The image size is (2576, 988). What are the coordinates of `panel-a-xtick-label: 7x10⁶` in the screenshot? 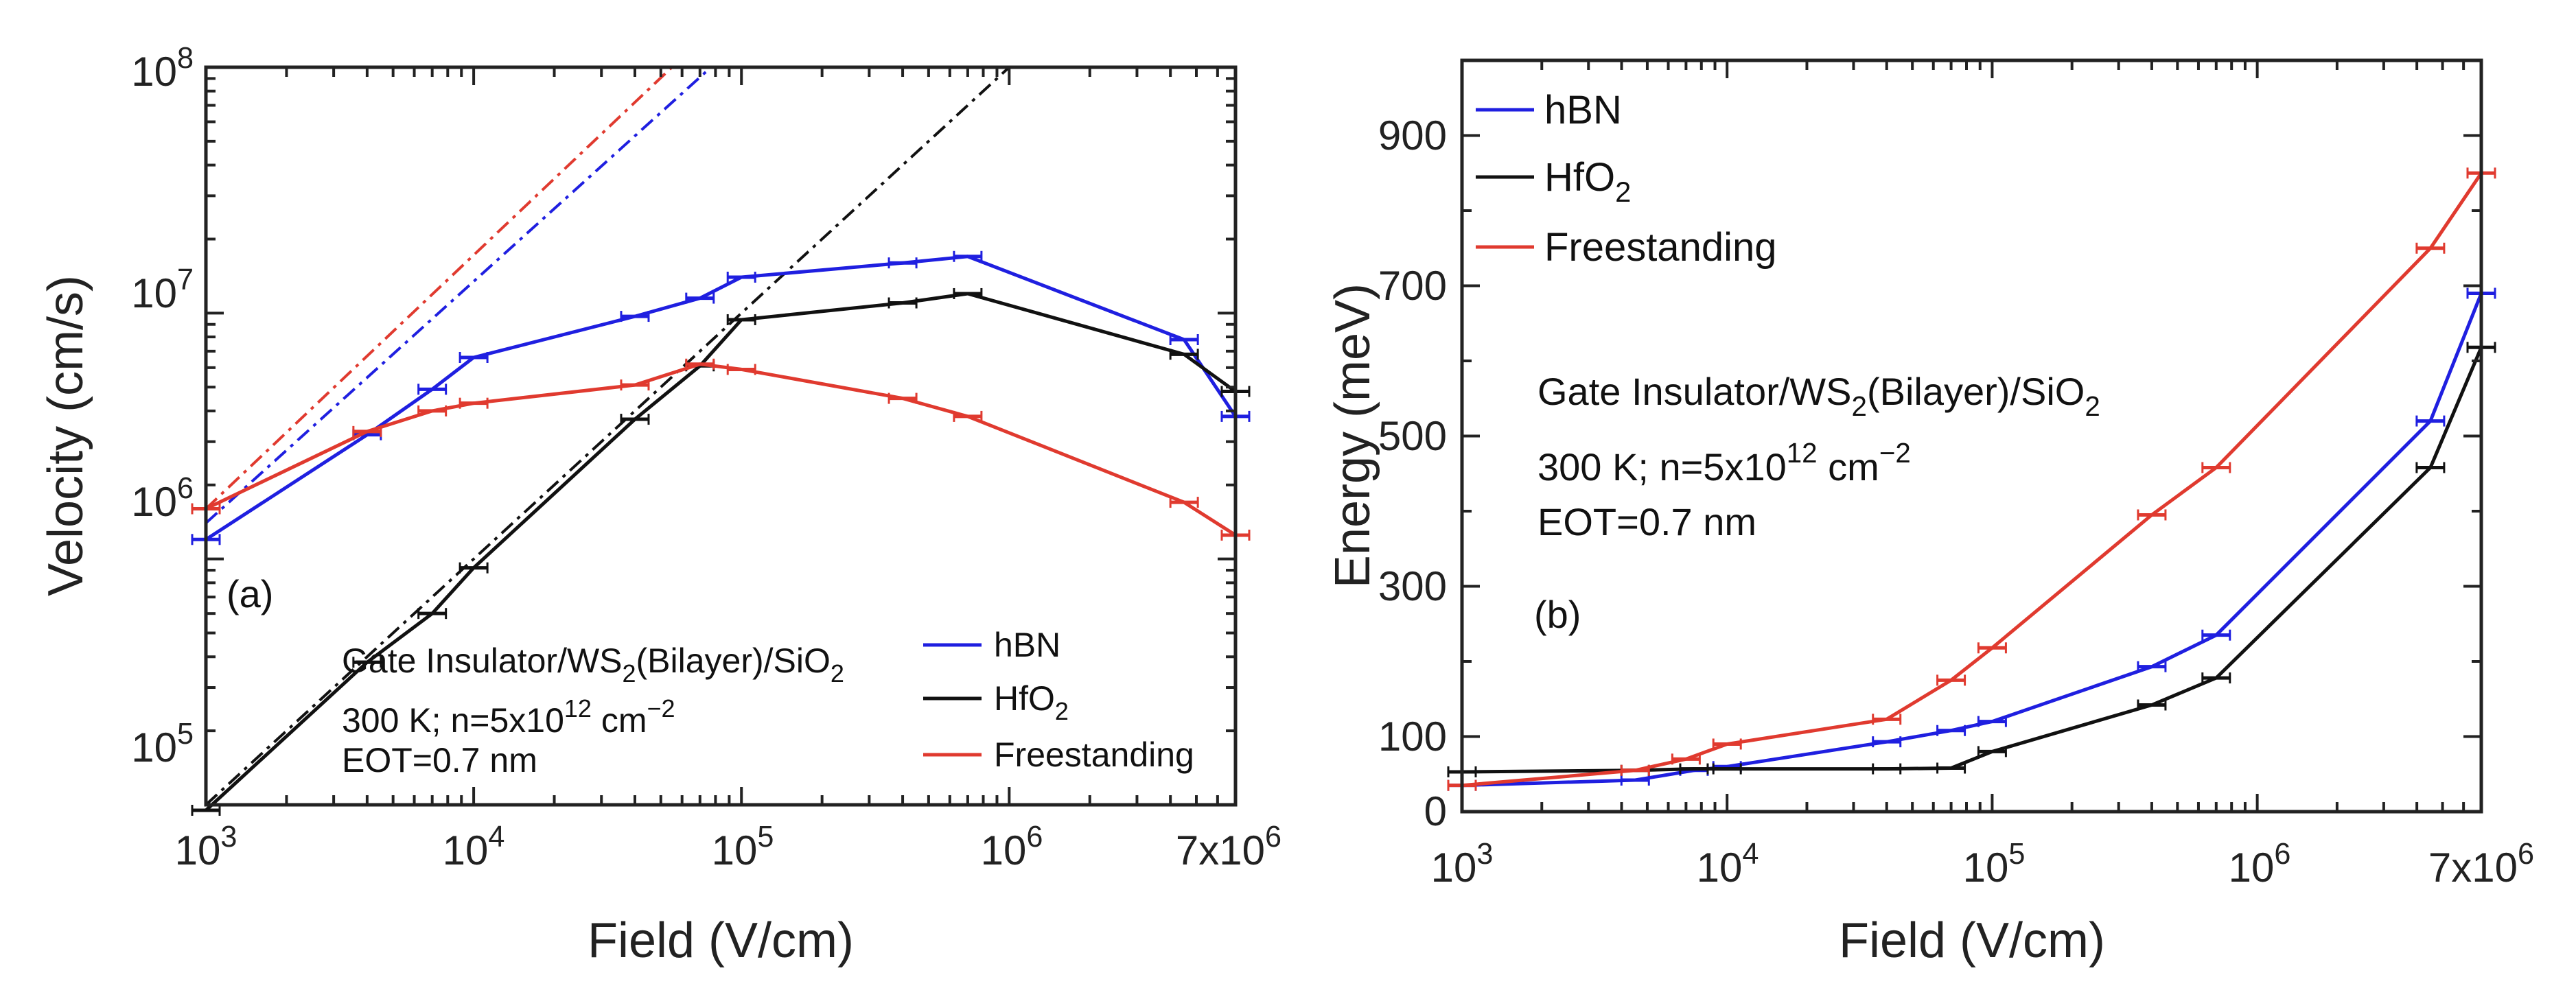 It's located at (1228, 847).